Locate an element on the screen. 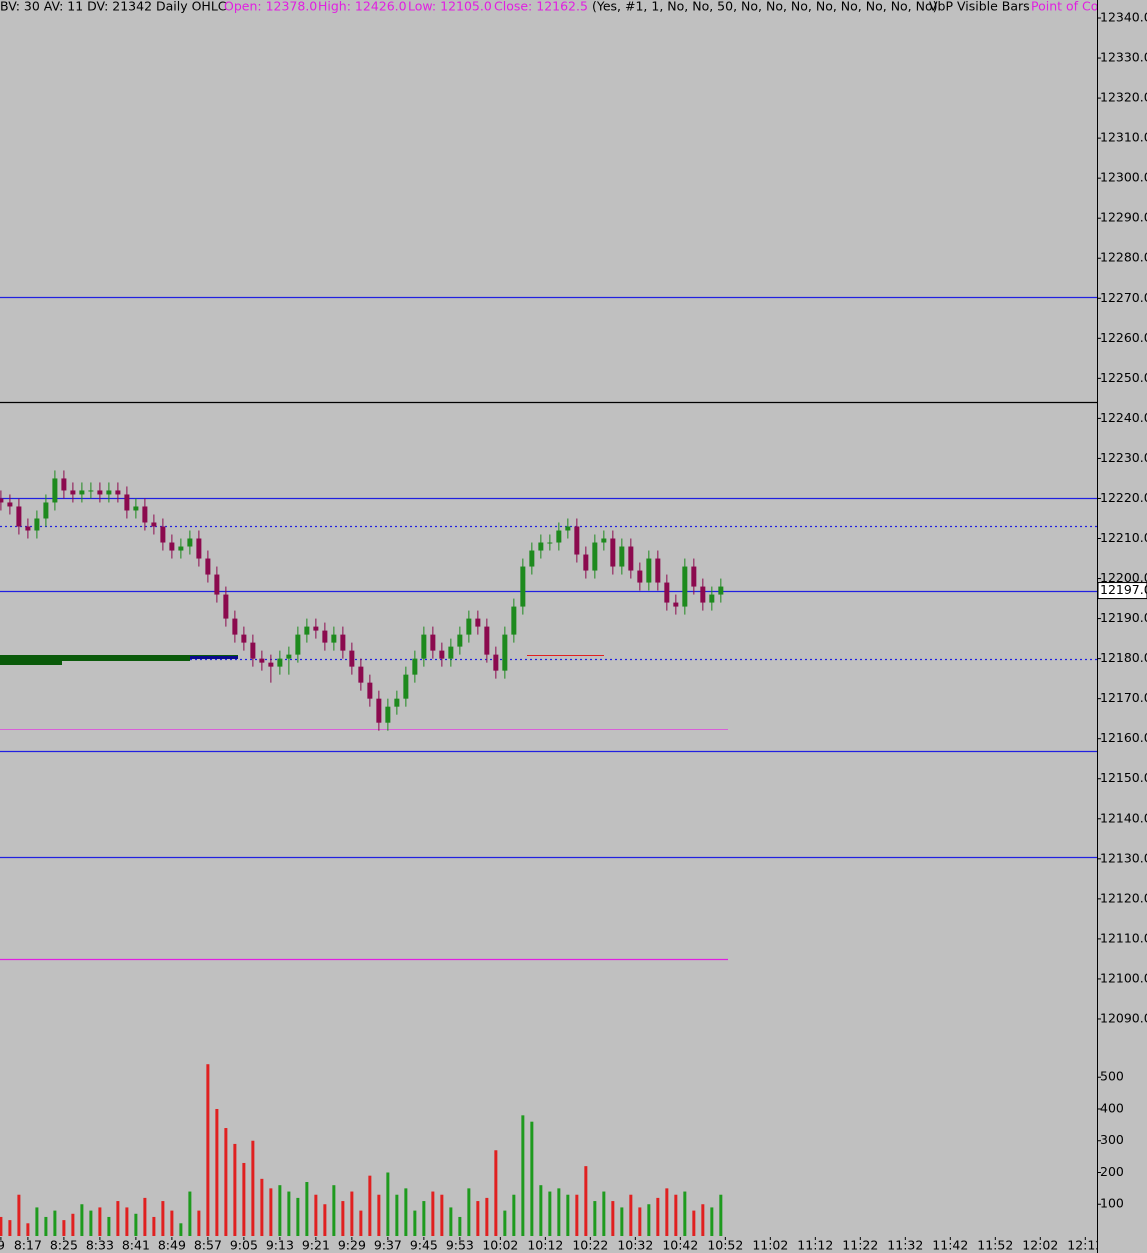 The height and width of the screenshot is (1253, 1147). x-tick-label: 9:21 is located at coordinates (316, 1245).